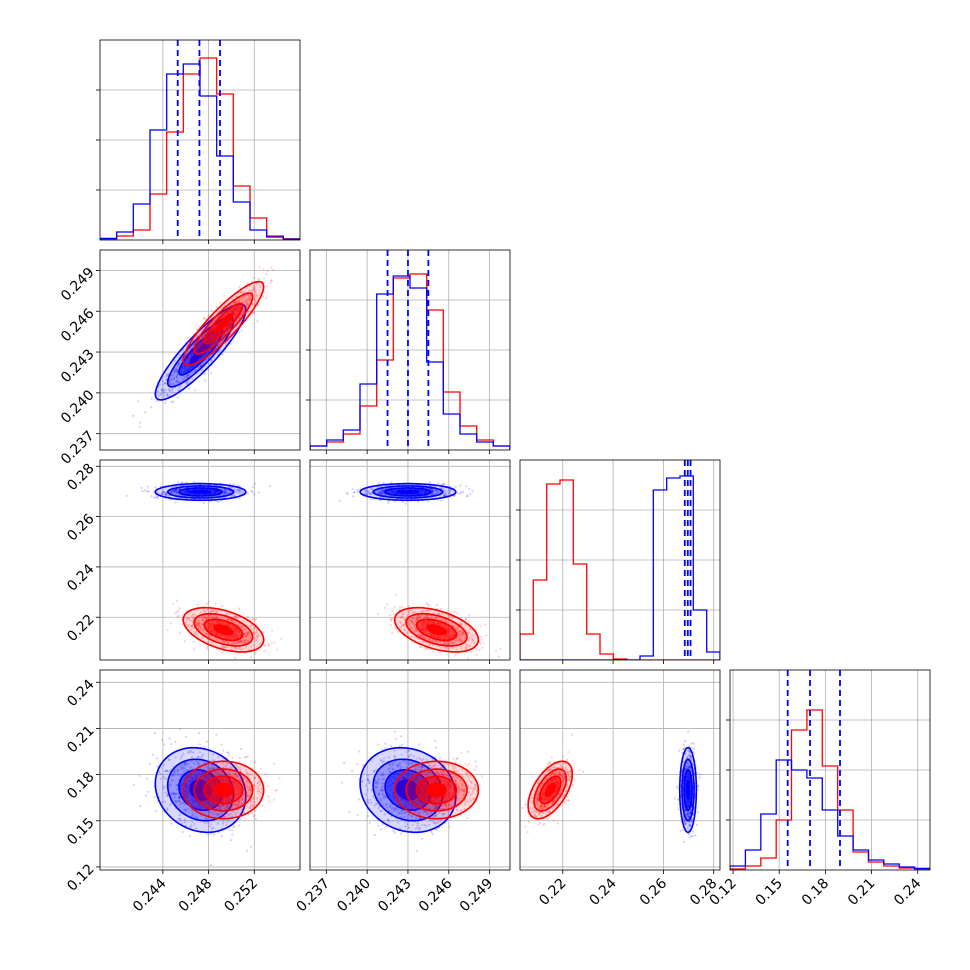 The width and height of the screenshot is (970, 970). I want to click on y-tick-label: 0.249, so click(78, 285).